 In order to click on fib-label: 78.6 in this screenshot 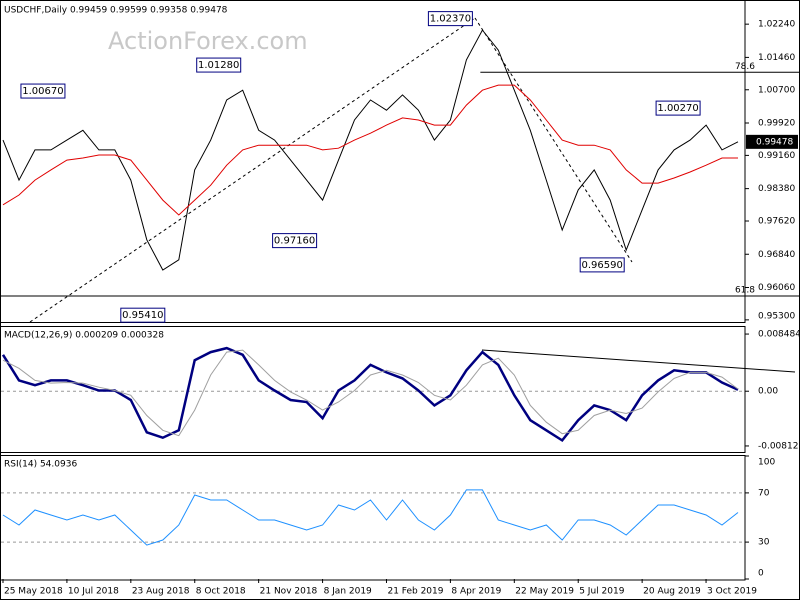, I will do `click(745, 67)`.